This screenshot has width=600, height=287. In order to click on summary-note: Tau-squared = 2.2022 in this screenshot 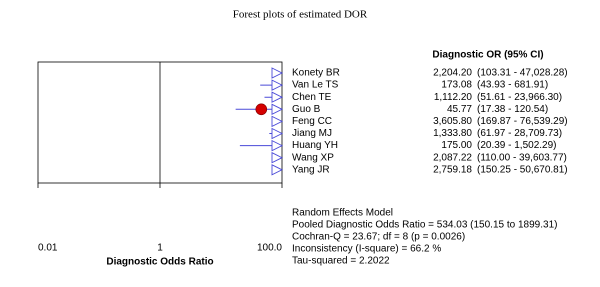, I will do `click(341, 261)`.